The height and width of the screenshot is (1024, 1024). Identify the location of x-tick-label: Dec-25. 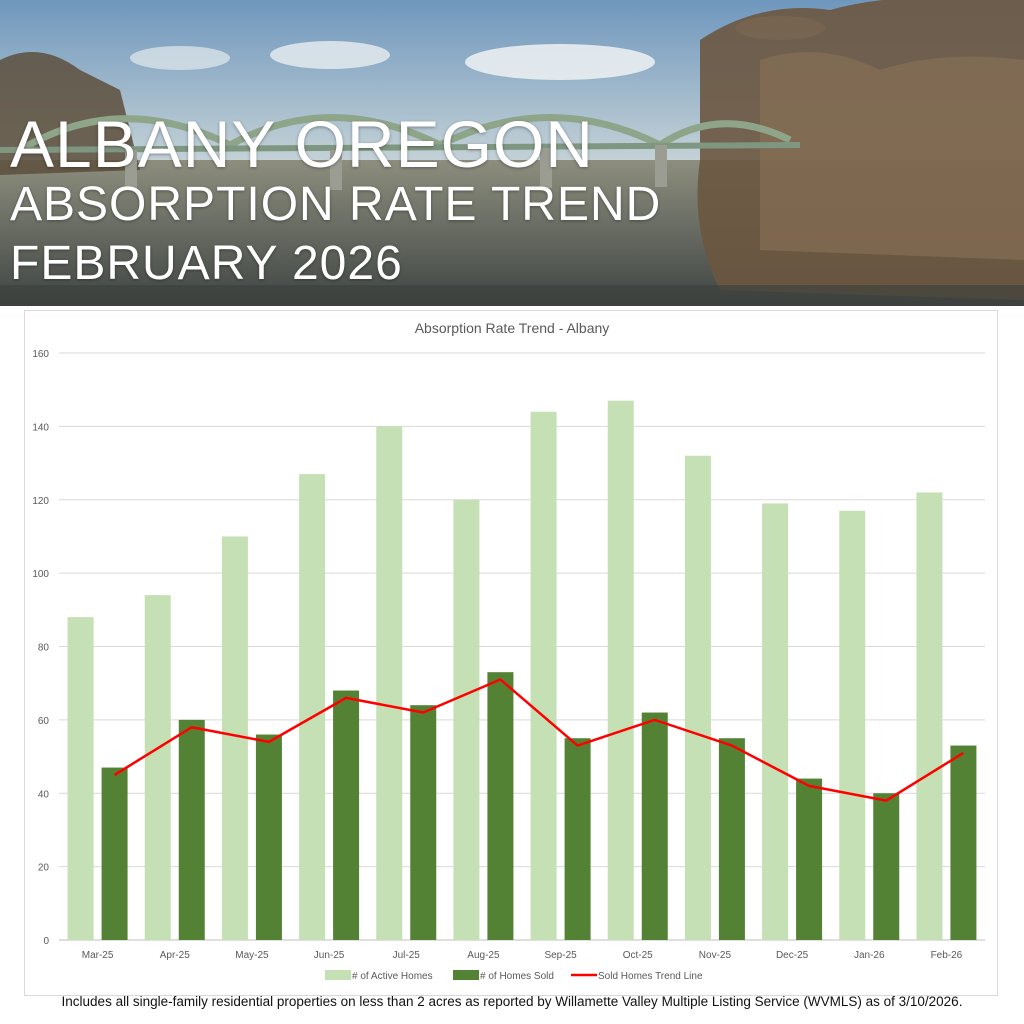
(792, 955).